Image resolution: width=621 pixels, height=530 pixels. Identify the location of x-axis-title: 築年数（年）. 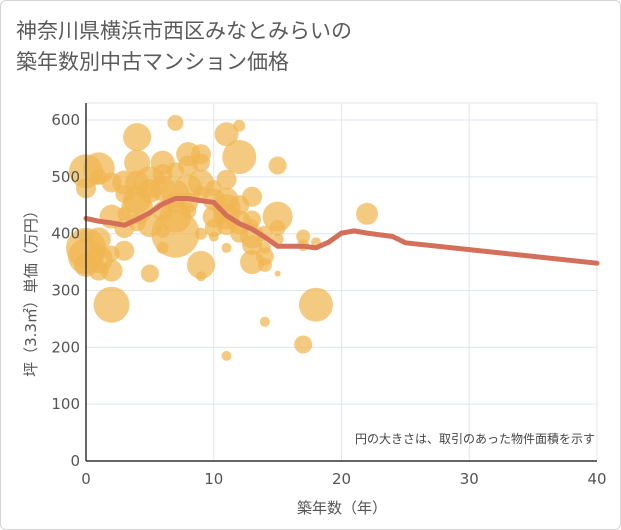
(342, 508).